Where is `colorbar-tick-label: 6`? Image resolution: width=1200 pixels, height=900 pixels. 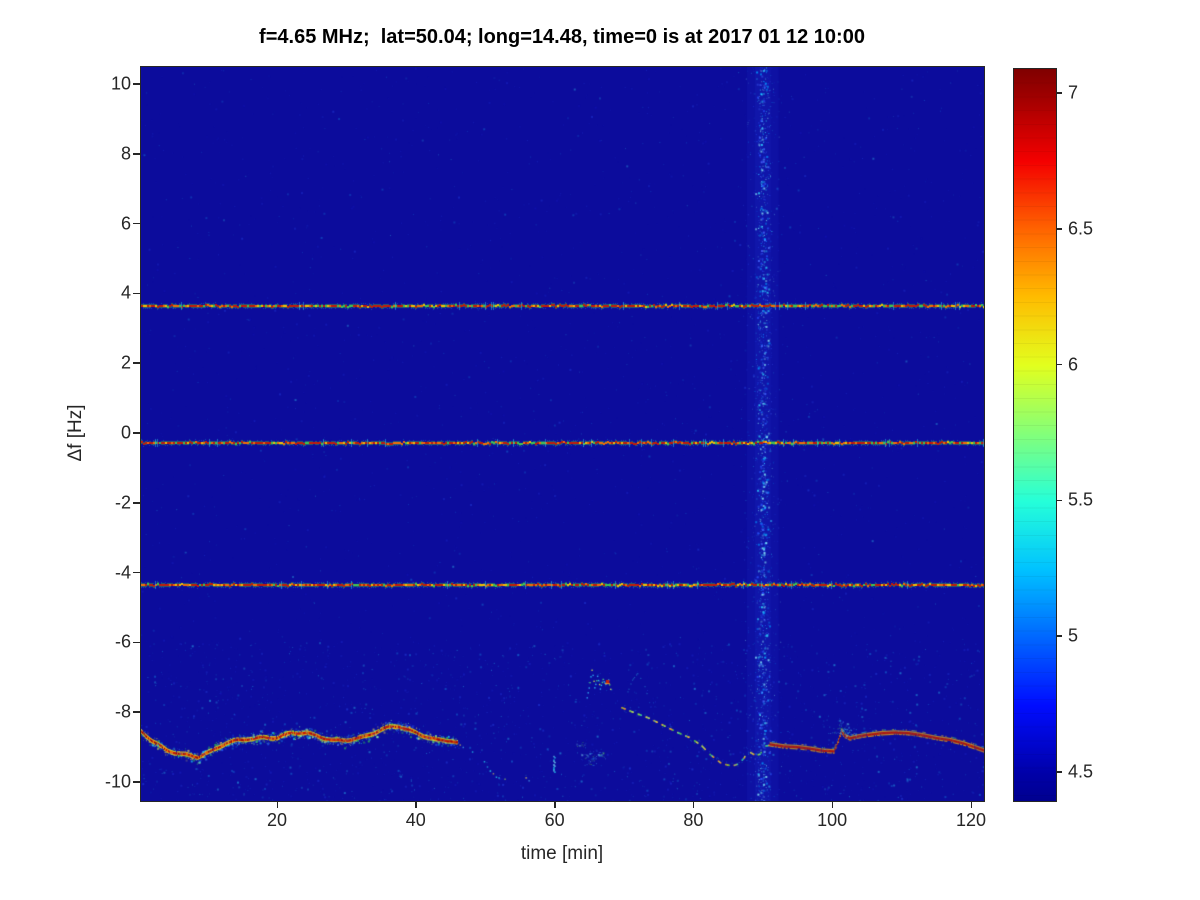
colorbar-tick-label: 6 is located at coordinates (1073, 364).